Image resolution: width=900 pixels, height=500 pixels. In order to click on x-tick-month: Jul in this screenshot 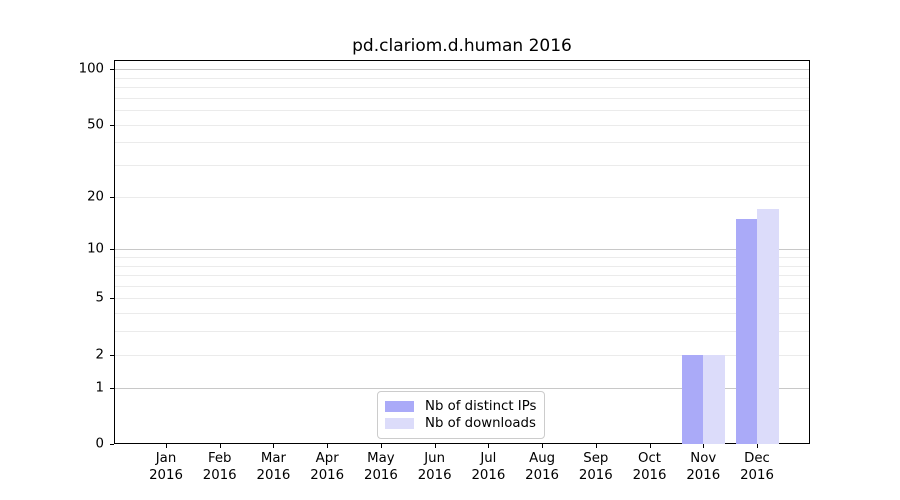, I will do `click(488, 458)`.